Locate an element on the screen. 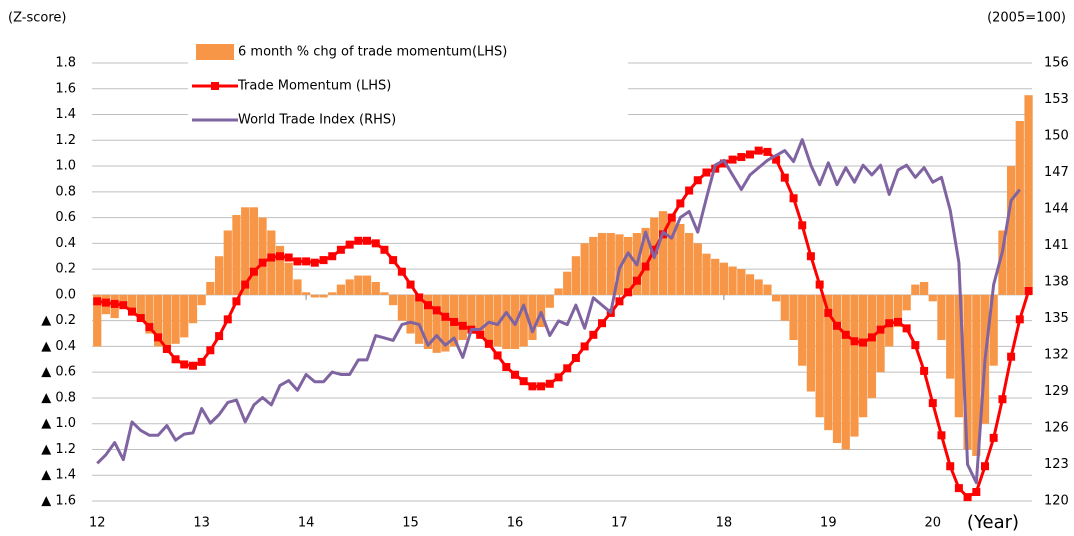 The width and height of the screenshot is (1074, 536). y2-tick-label: 144 is located at coordinates (1056, 209).